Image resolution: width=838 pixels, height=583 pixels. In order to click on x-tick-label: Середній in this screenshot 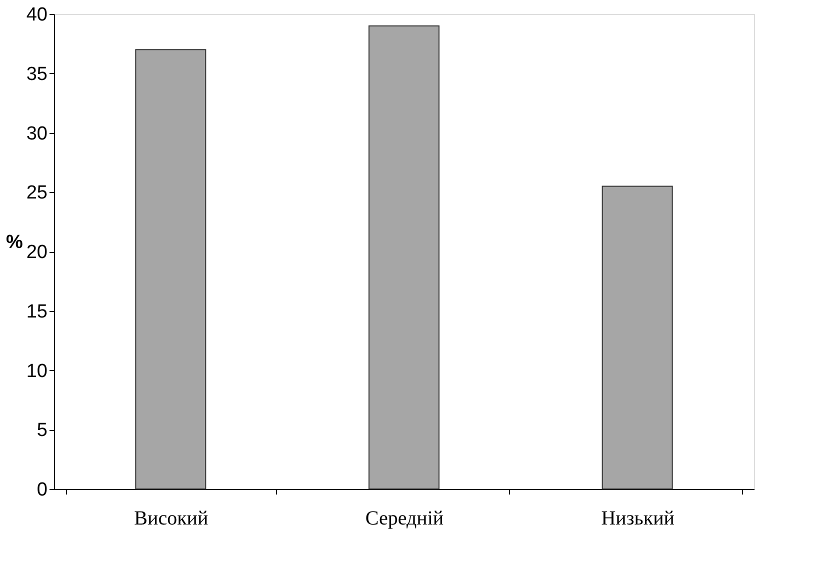, I will do `click(404, 519)`.